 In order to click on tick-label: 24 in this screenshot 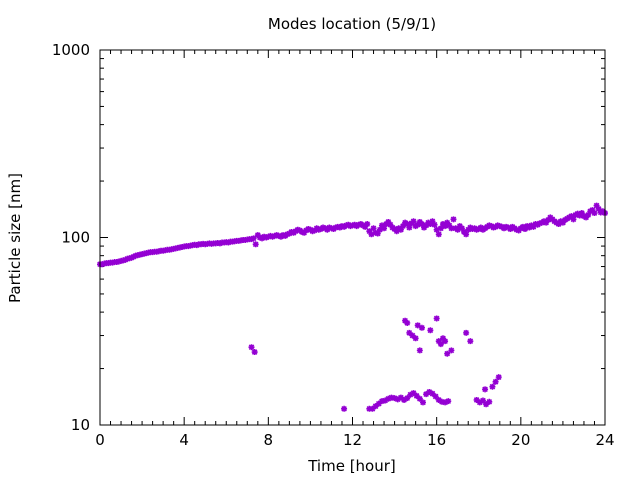, I will do `click(604, 440)`.